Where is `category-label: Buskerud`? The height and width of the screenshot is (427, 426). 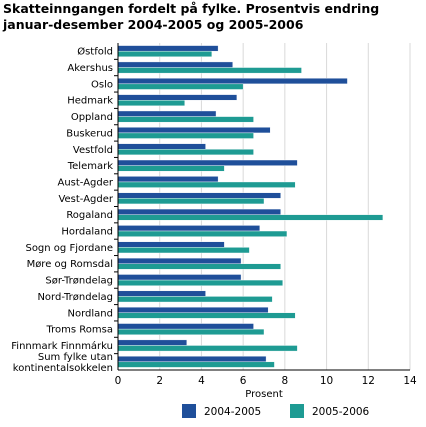 category-label: Buskerud is located at coordinates (89, 133).